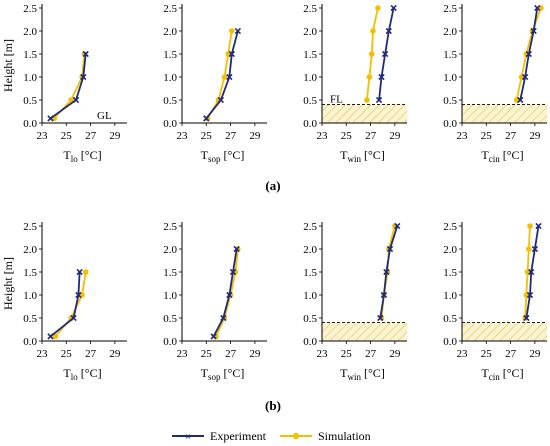 This screenshot has width=550, height=446. Describe the element at coordinates (495, 83) in the screenshot. I see `subplot-a-4: 0.0 0.5 1.0 1.5 2.0 2.5 23 25 27 29 Tcin [°C]` at that location.